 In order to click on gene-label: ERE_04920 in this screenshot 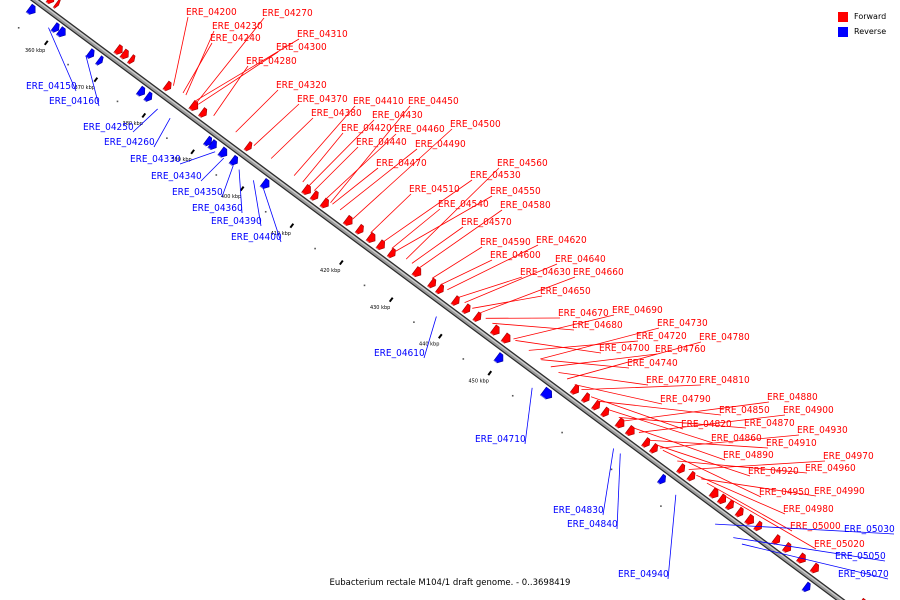, I will do `click(773, 471)`.